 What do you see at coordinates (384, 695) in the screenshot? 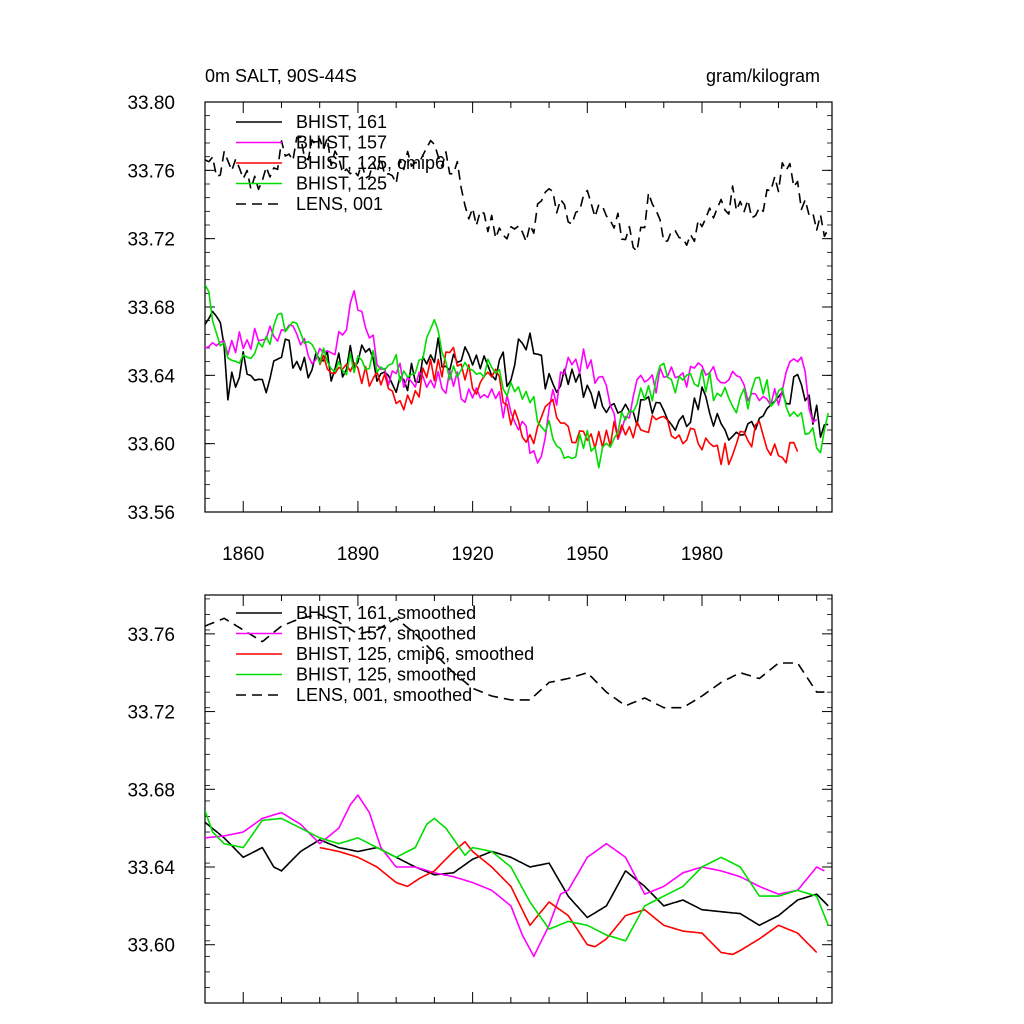
I see `legend-label: LENS, 001, smoothed` at bounding box center [384, 695].